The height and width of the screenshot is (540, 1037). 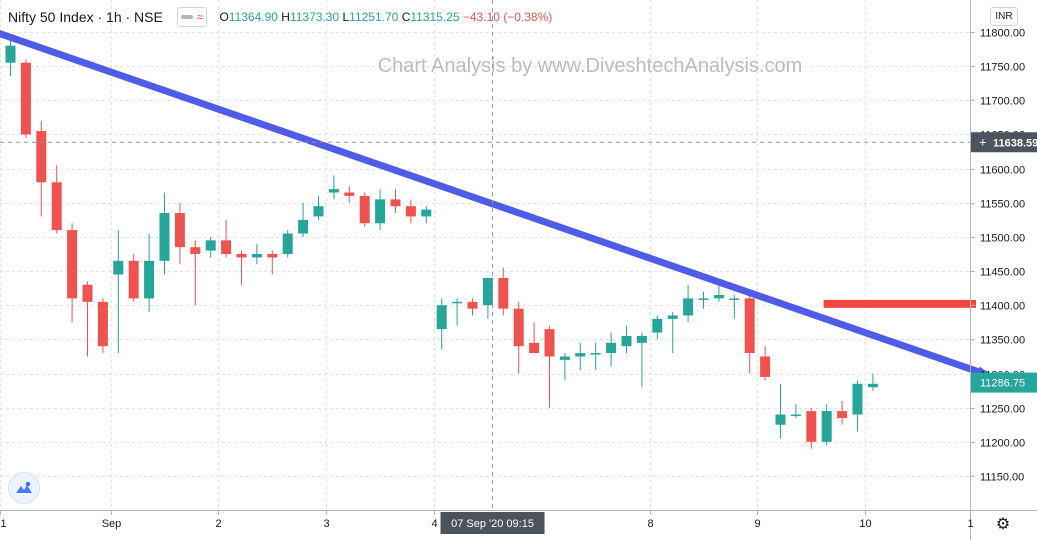 I want to click on x-tick-label: 1, so click(x=970, y=524).